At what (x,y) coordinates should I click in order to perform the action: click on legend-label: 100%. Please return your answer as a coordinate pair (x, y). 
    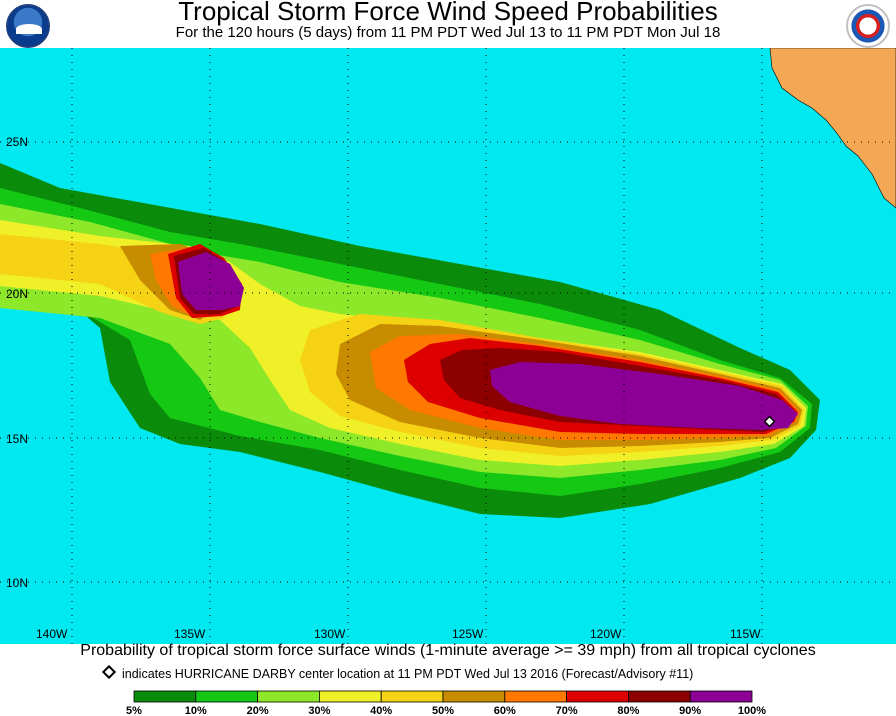
    Looking at the image, I should click on (752, 710).